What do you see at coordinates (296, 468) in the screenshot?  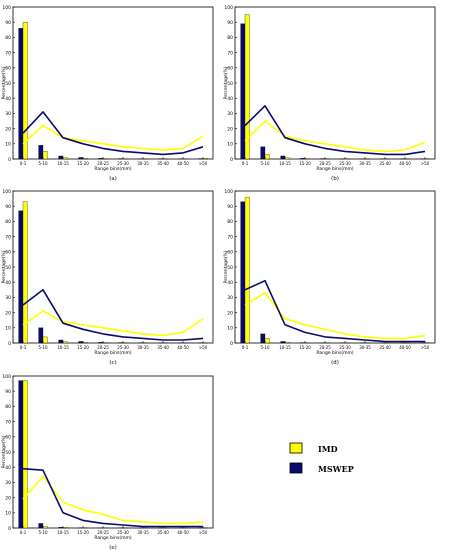 I see `legend-swatch-mswep` at bounding box center [296, 468].